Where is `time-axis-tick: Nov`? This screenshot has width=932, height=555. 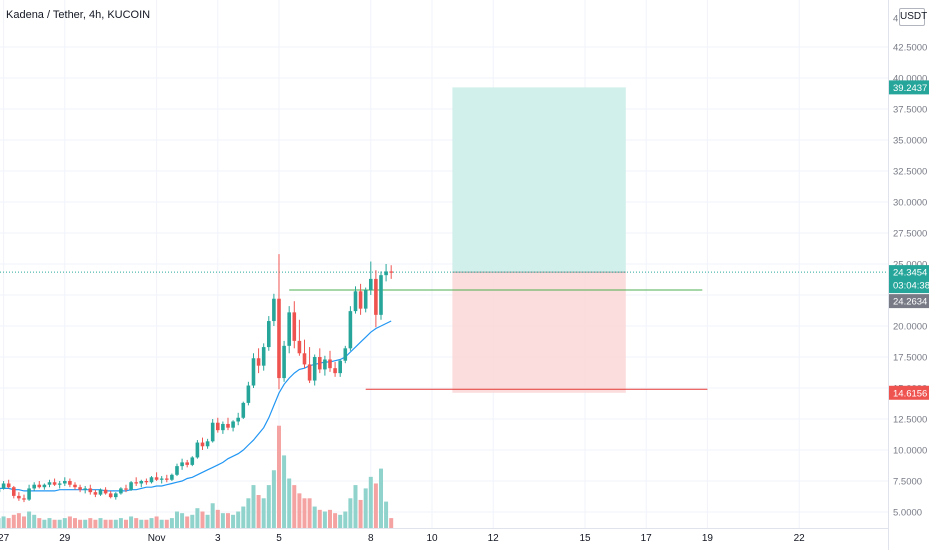 time-axis-tick: Nov is located at coordinates (157, 538).